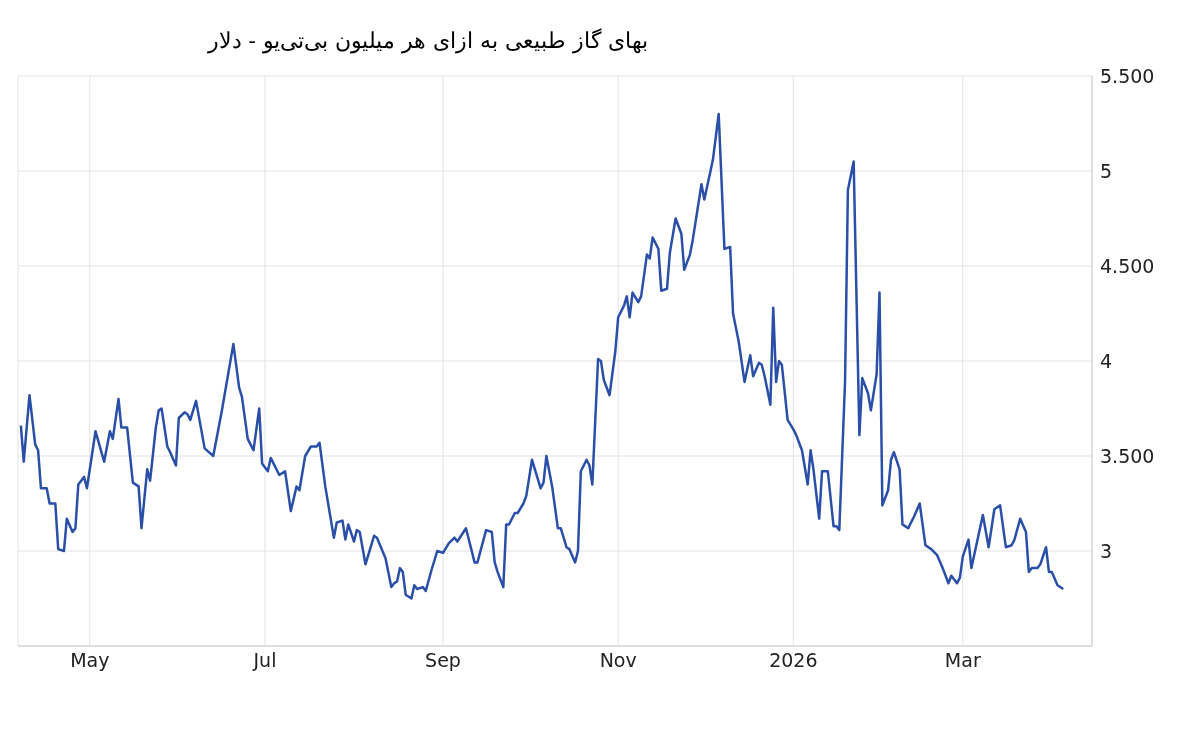  Describe the element at coordinates (793, 660) in the screenshot. I see `x-tick-label: 2026` at that location.